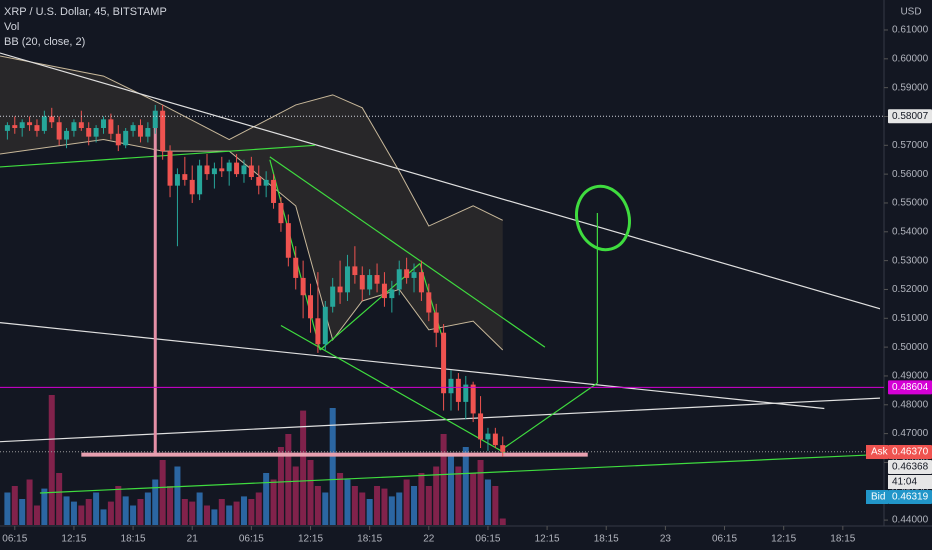 This screenshot has width=932, height=550. What do you see at coordinates (85, 12) in the screenshot?
I see `chart-title: XRP / U.S. Dollar, 45, BITSTAMP` at bounding box center [85, 12].